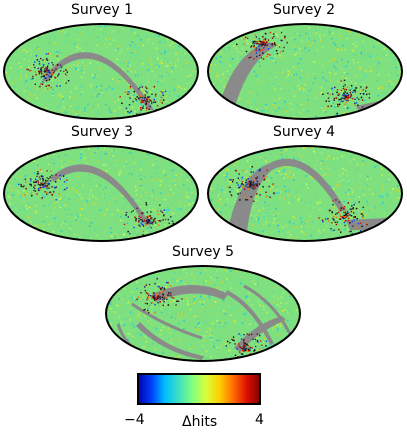  What do you see at coordinates (203, 252) in the screenshot?
I see `panel-title-survey-5: Survey 5` at bounding box center [203, 252].